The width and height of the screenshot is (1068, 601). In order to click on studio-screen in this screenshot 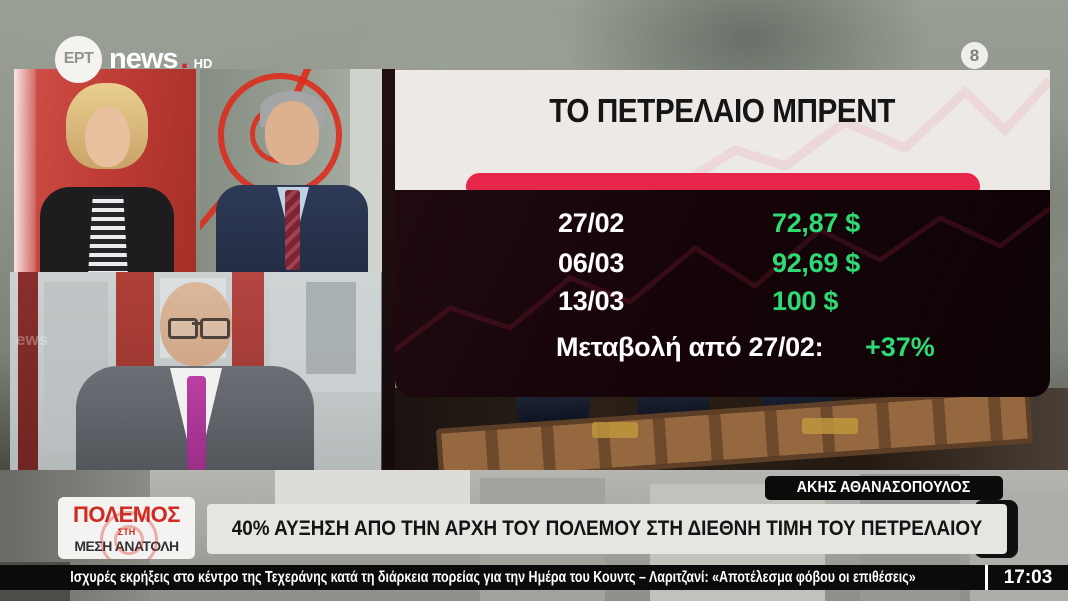, I will do `click(331, 328)`.